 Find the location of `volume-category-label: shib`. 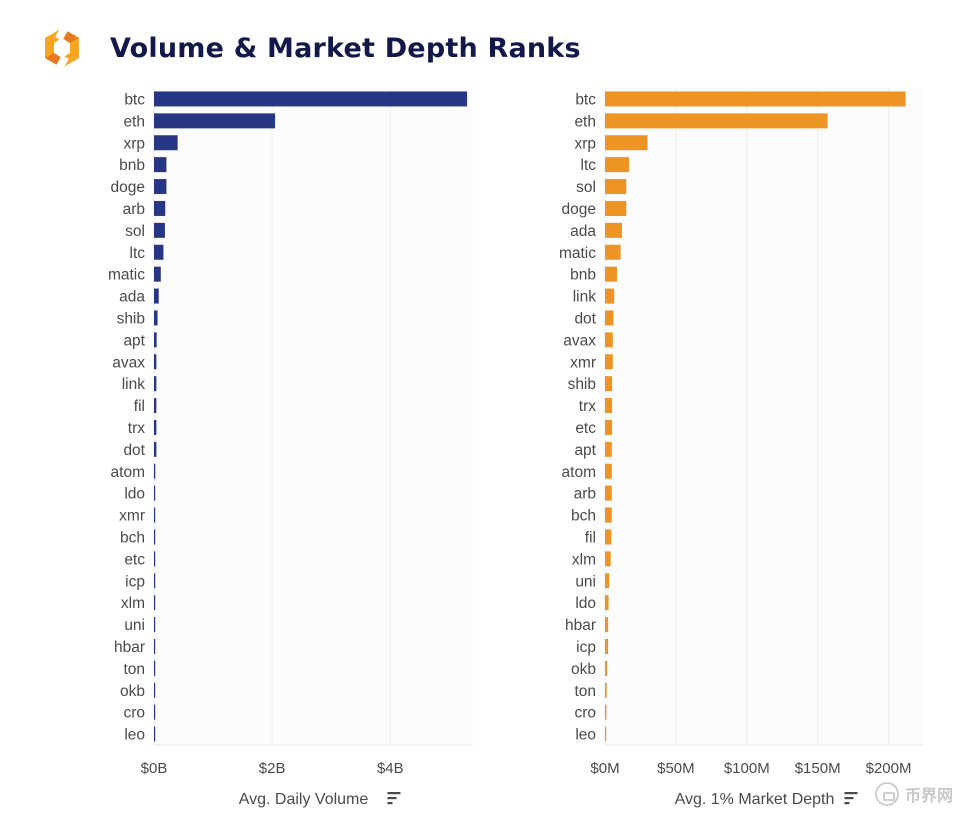

volume-category-label: shib is located at coordinates (131, 318).